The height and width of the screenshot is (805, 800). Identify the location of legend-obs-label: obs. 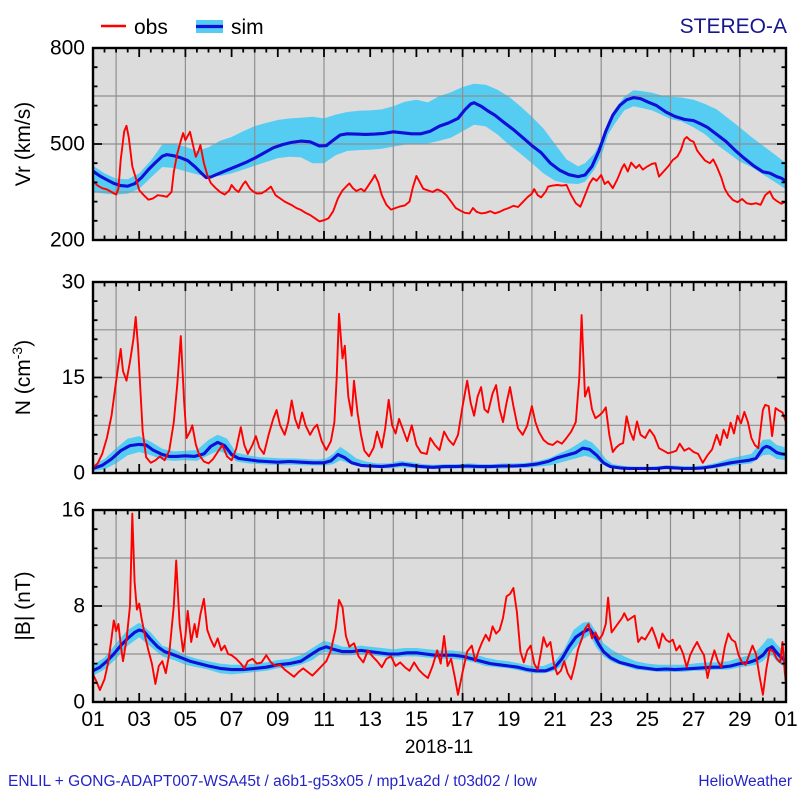
(151, 27).